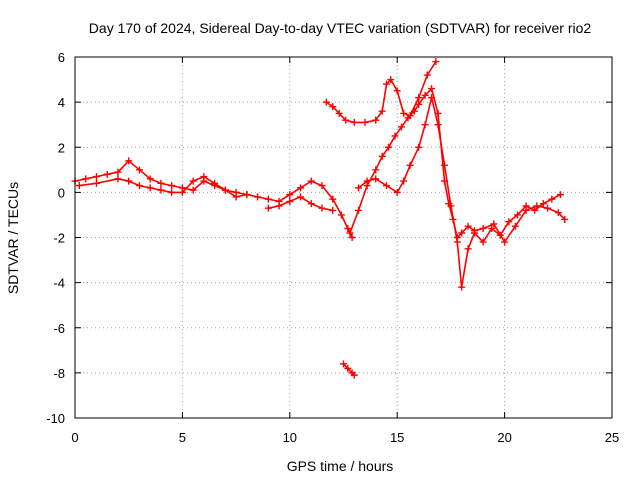 Image resolution: width=640 pixels, height=480 pixels. Describe the element at coordinates (59, 328) in the screenshot. I see `y-tick-label: -6` at that location.